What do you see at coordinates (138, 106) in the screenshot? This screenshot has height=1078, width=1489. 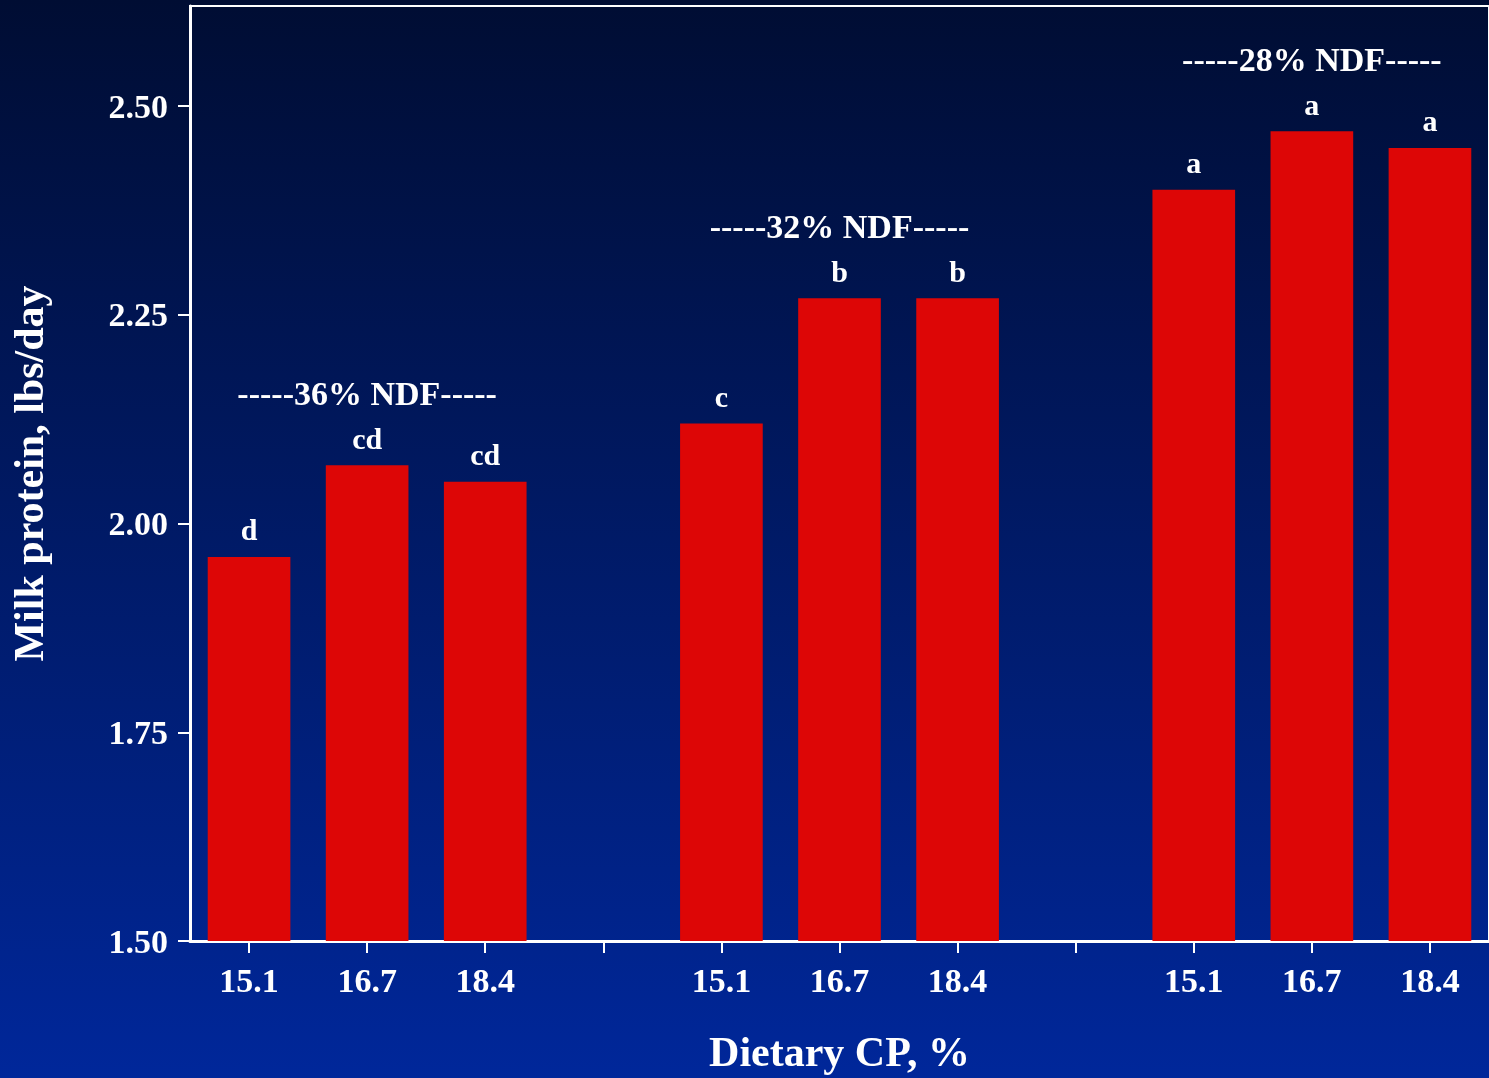 I see `y-tick-label: 2.50` at bounding box center [138, 106].